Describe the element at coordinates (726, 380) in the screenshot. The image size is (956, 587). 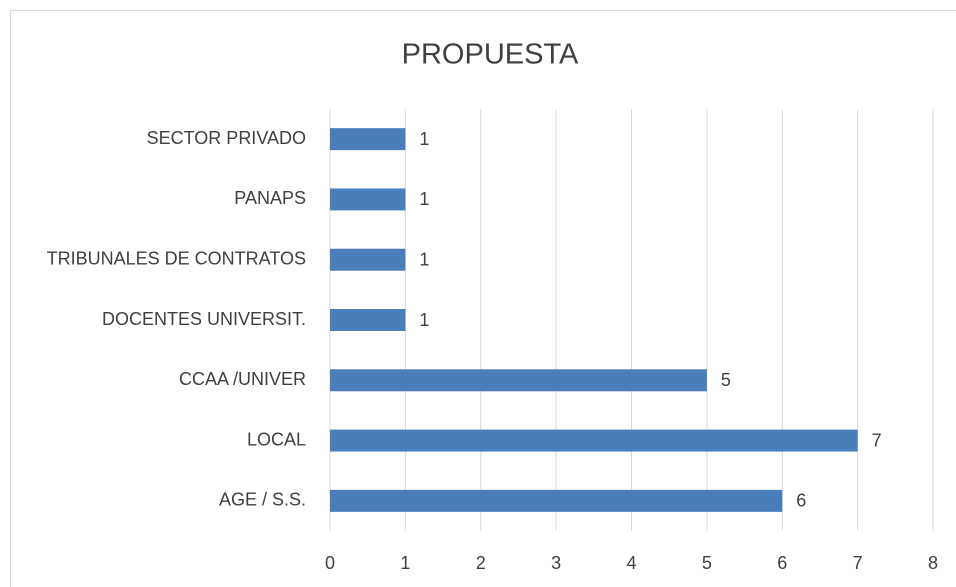
I see `data-label: 5` at that location.